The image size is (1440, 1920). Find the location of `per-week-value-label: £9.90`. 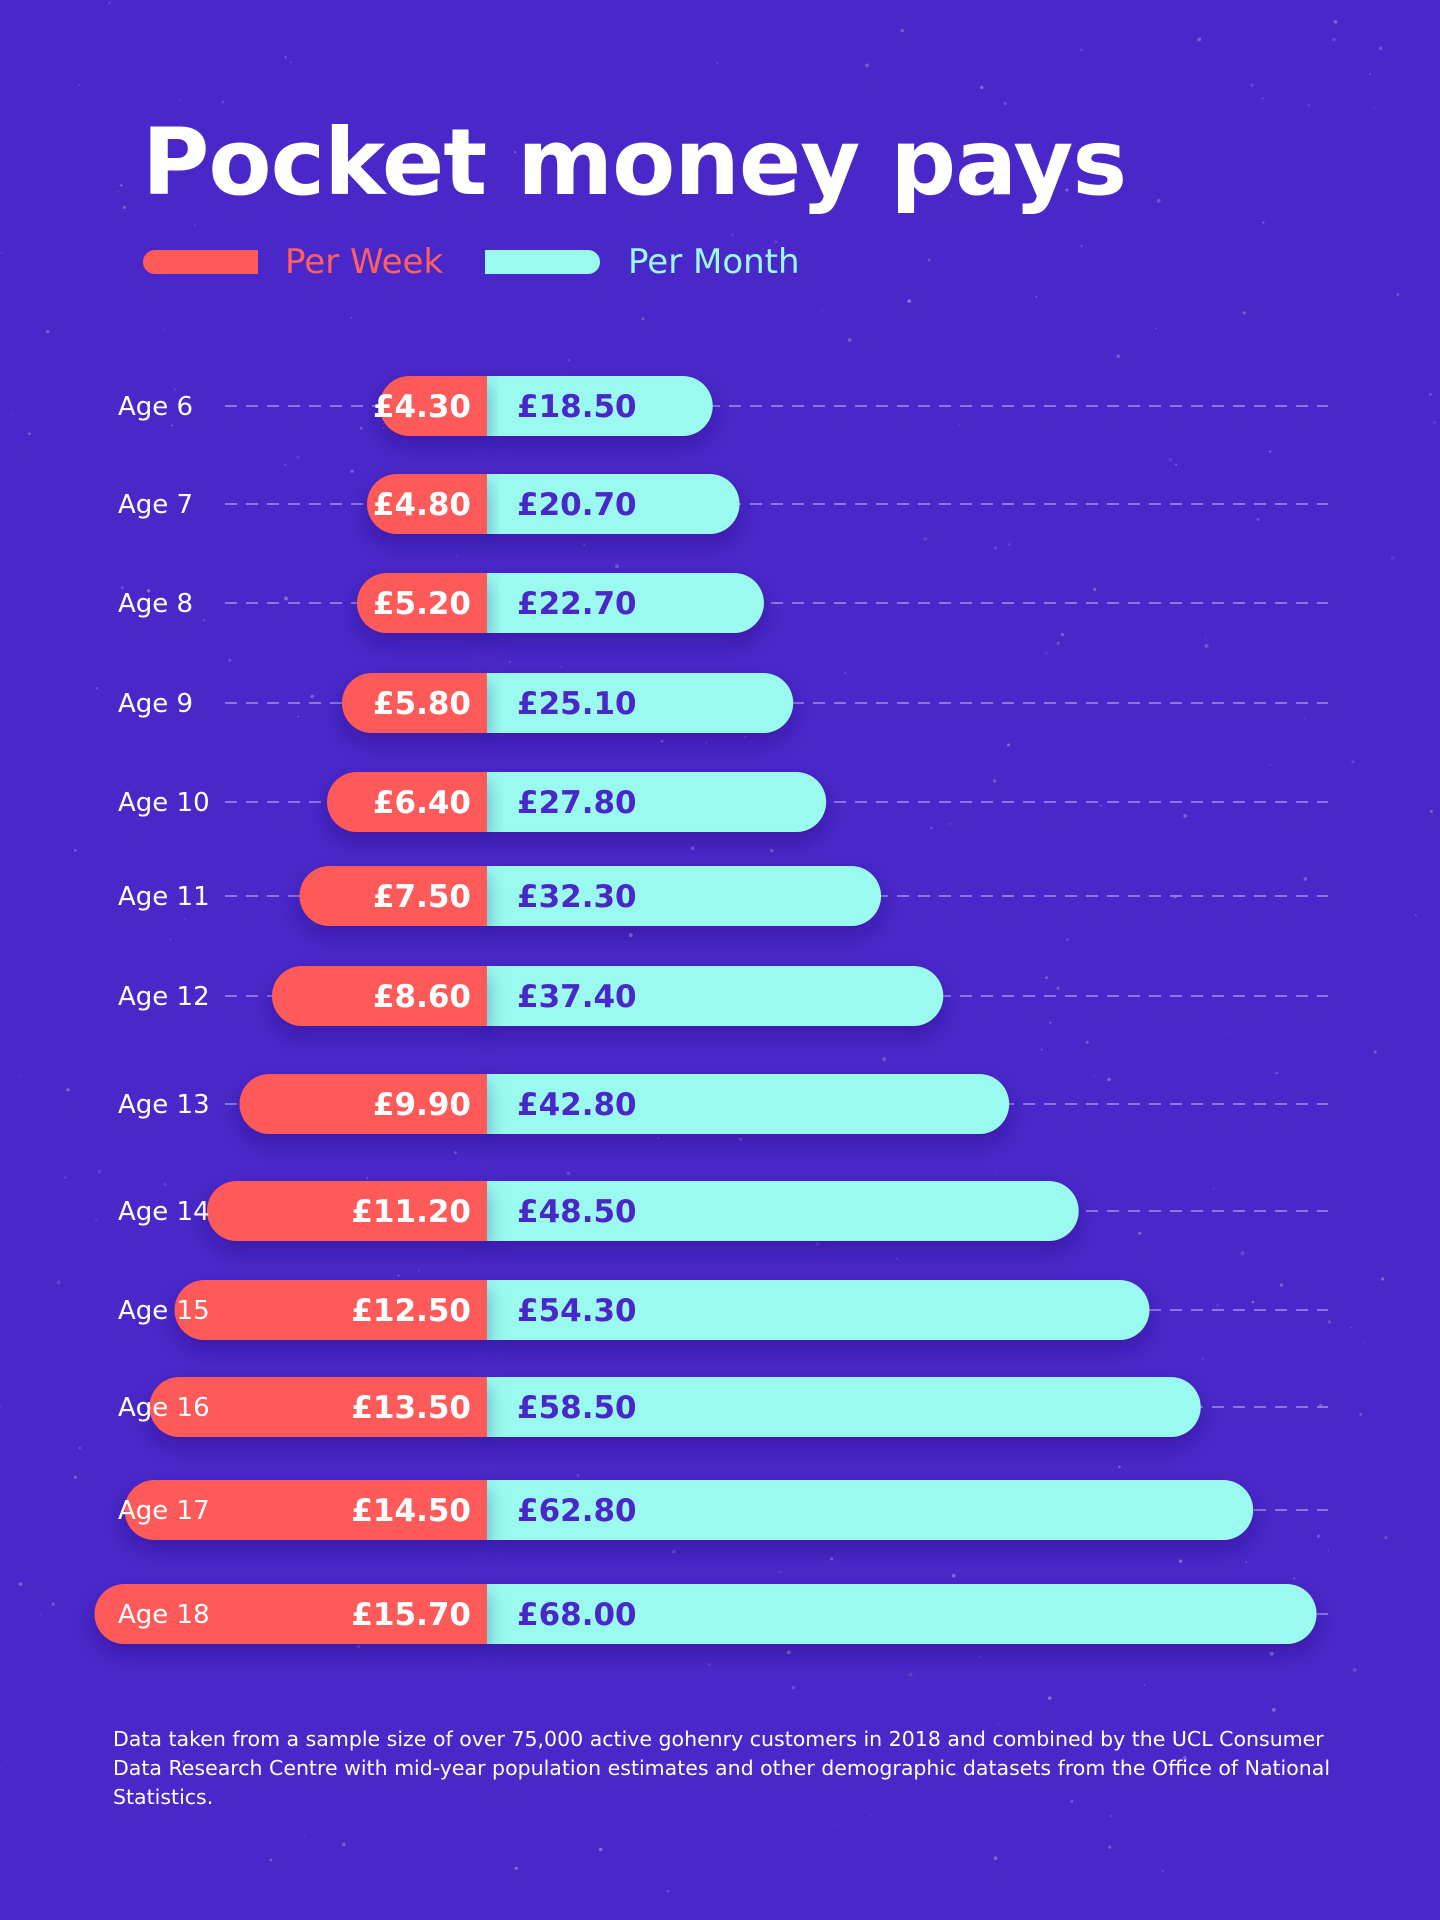

per-week-value-label: £9.90 is located at coordinates (422, 1105).